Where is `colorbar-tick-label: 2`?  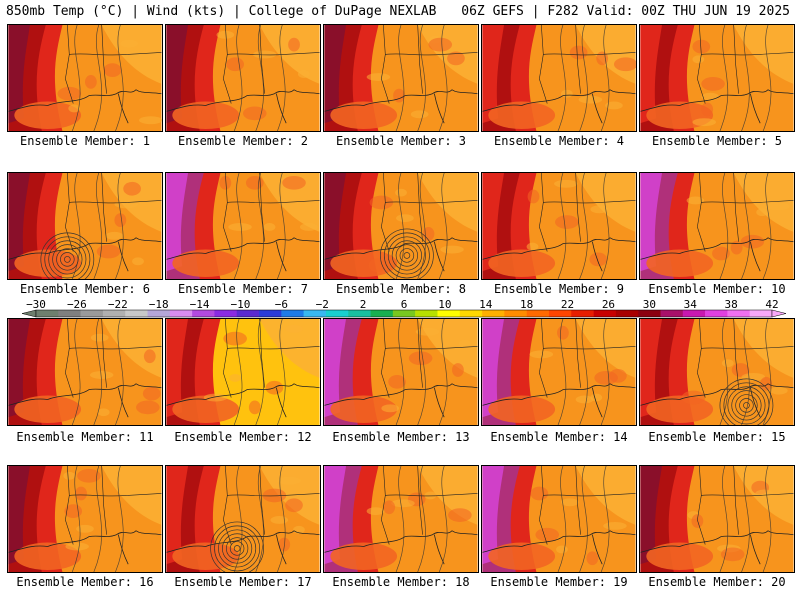
colorbar-tick-label: 2 is located at coordinates (363, 305).